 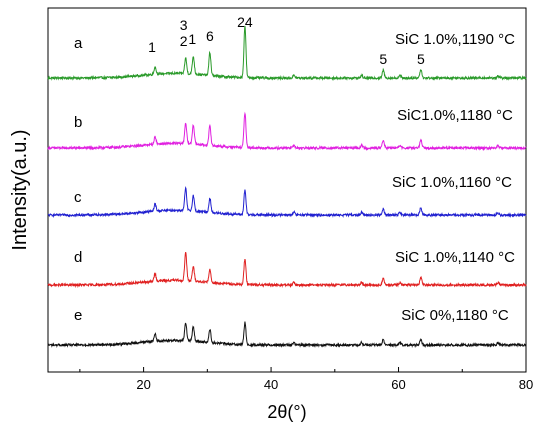 I want to click on sample-label-e: e, so click(x=78, y=315).